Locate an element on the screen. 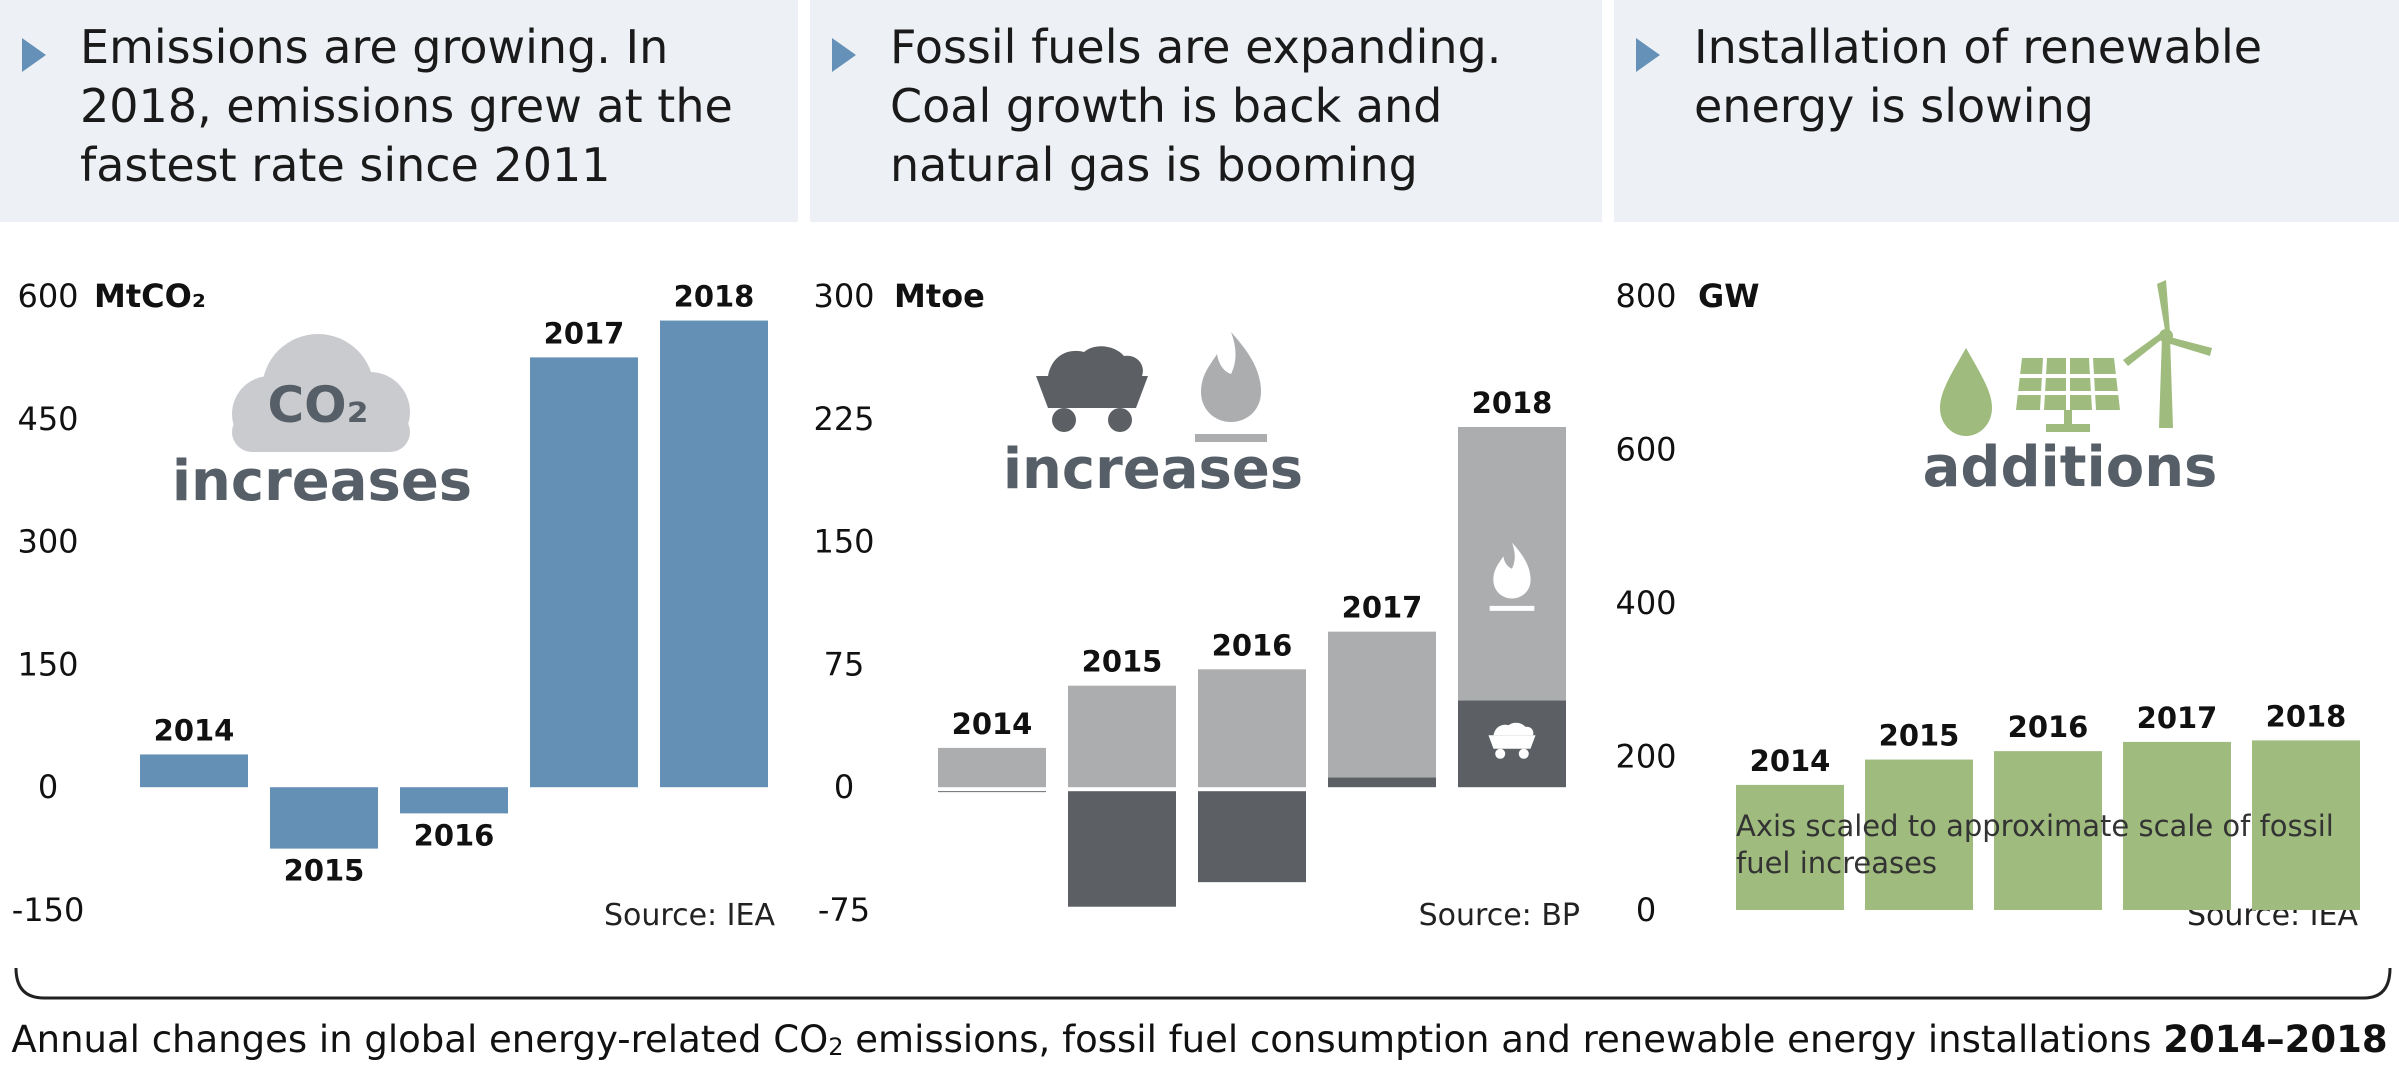  y-tick-label: -75 is located at coordinates (844, 910).